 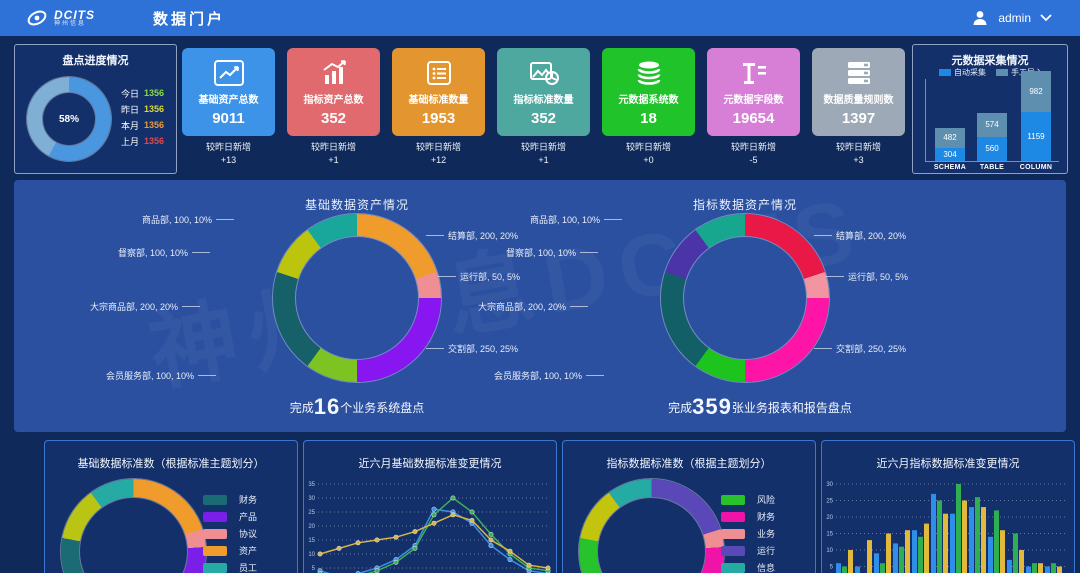 I want to click on stat-today: 今日 1356, so click(x=143, y=93).